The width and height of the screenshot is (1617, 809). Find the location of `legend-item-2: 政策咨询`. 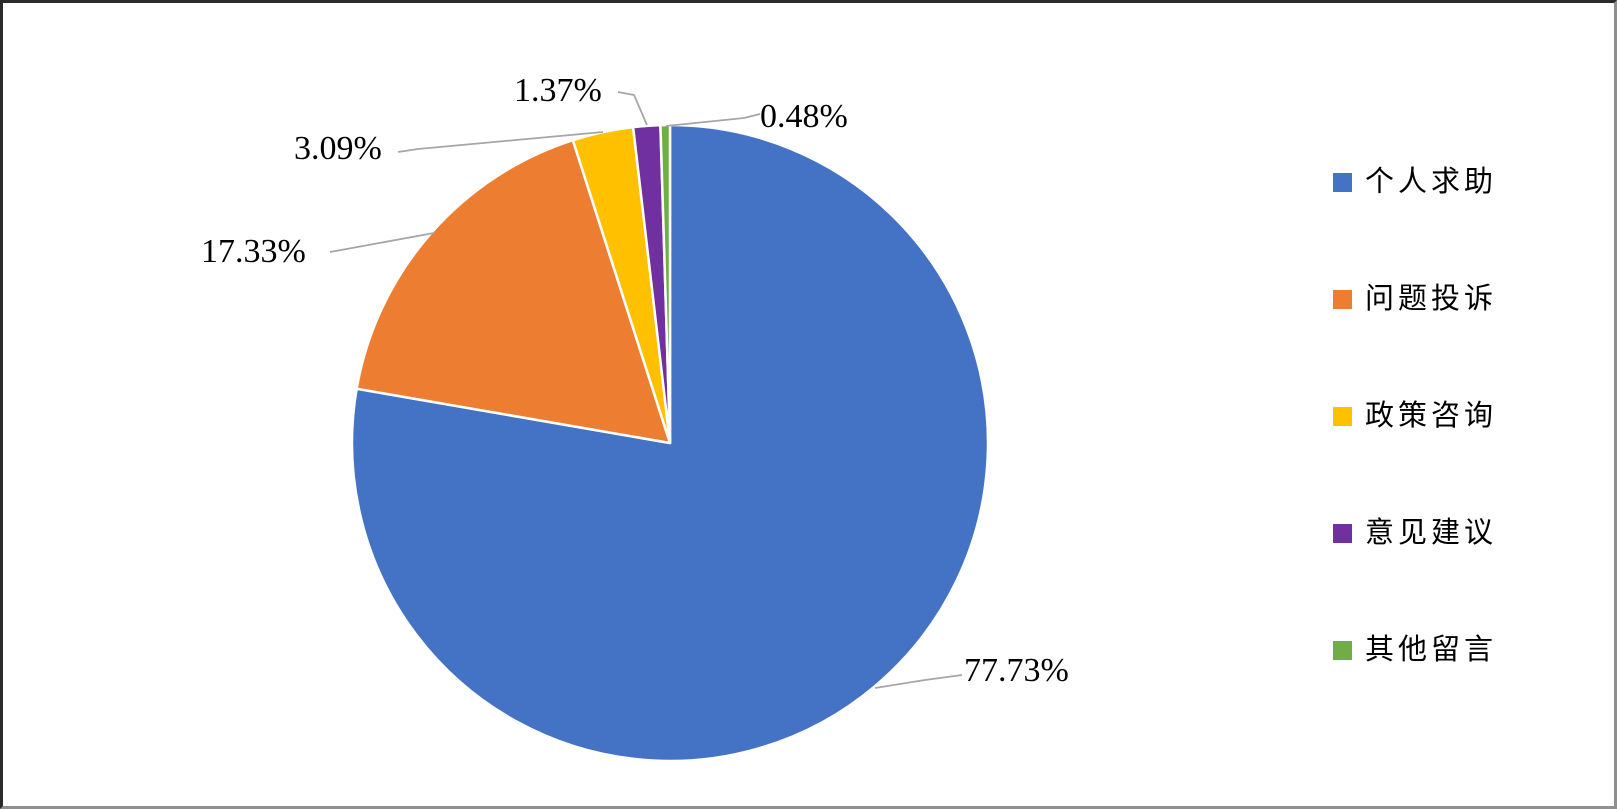

legend-item-2: 政策咨询 is located at coordinates (1415, 416).